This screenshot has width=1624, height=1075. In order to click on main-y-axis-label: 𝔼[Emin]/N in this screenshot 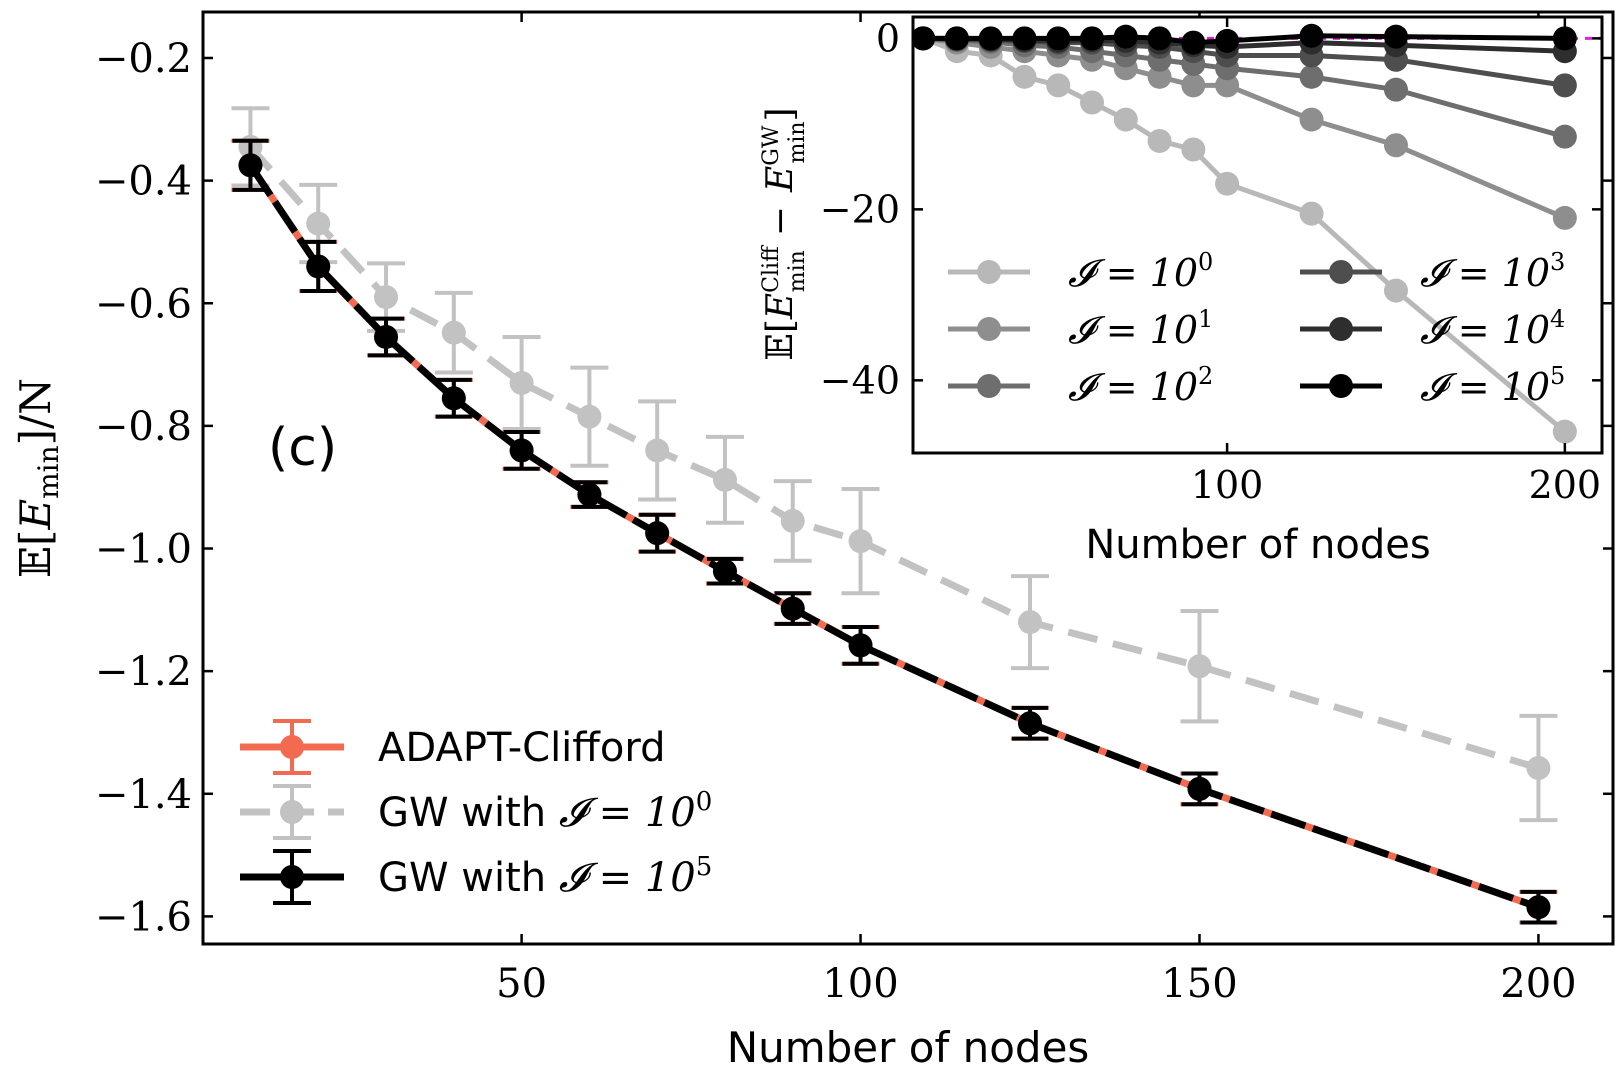, I will do `click(38, 478)`.